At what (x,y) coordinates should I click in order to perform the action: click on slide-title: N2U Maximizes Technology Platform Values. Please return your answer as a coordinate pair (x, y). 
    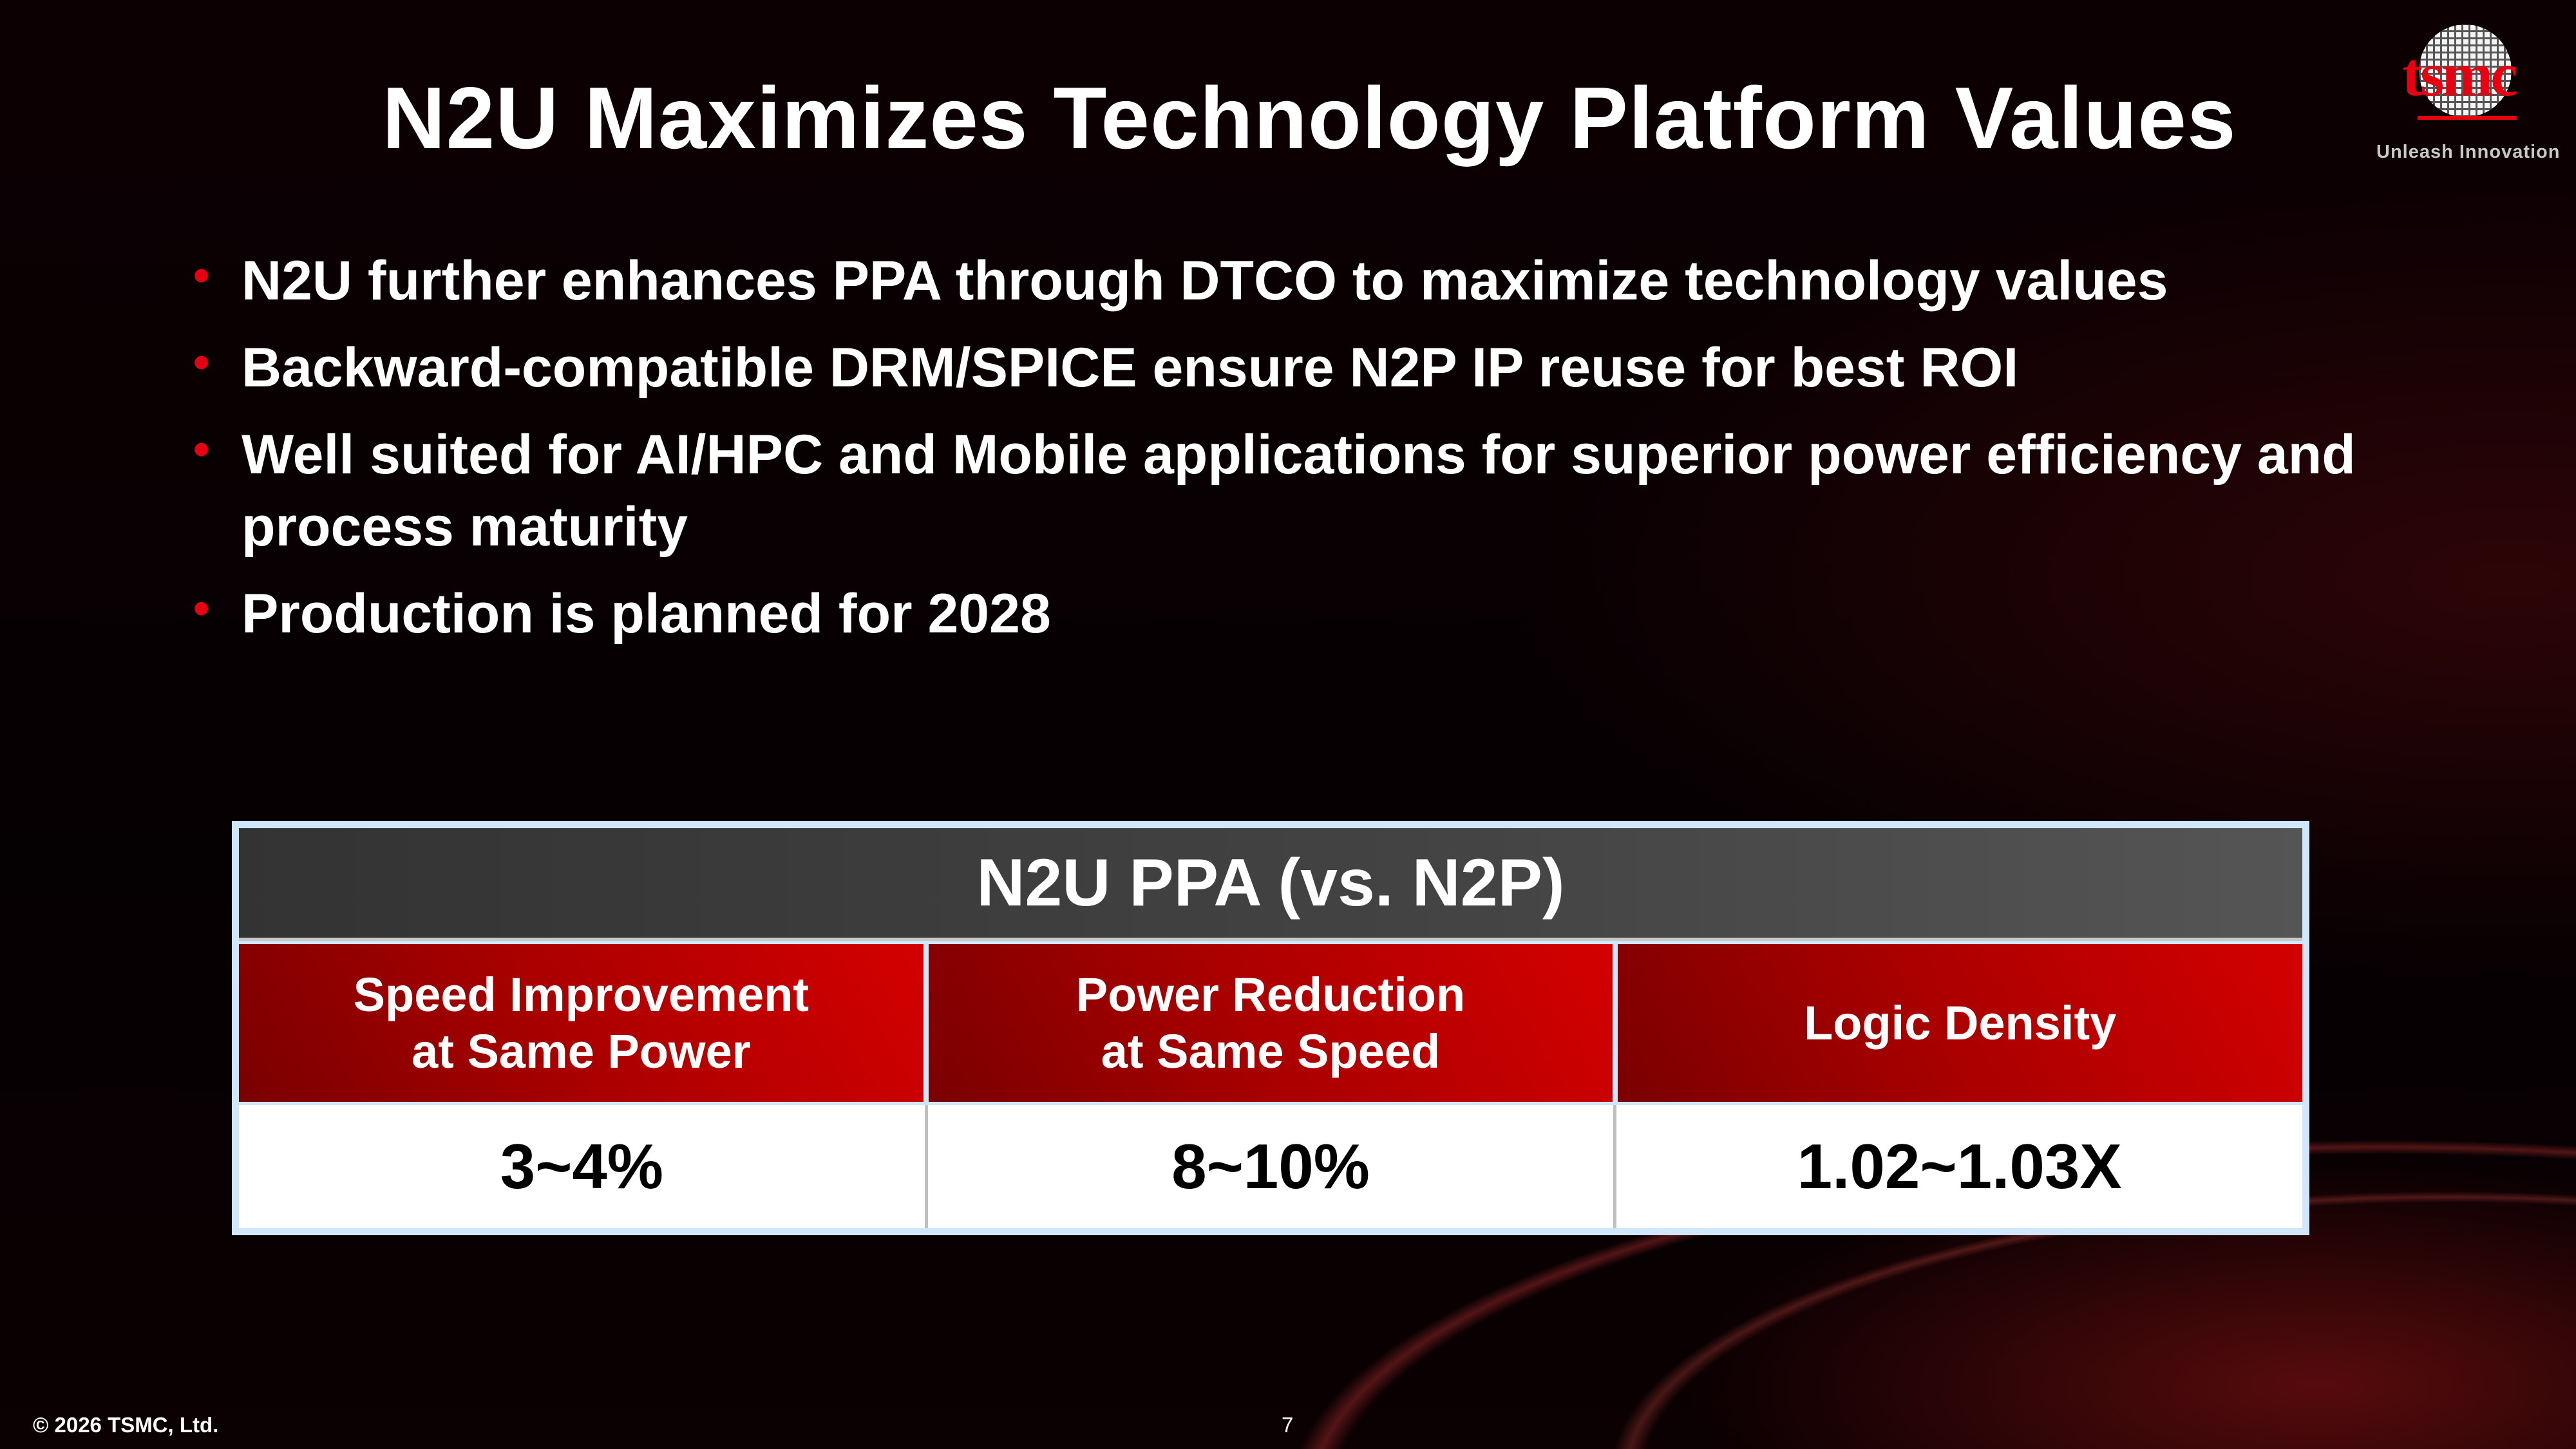
    Looking at the image, I should click on (1309, 118).